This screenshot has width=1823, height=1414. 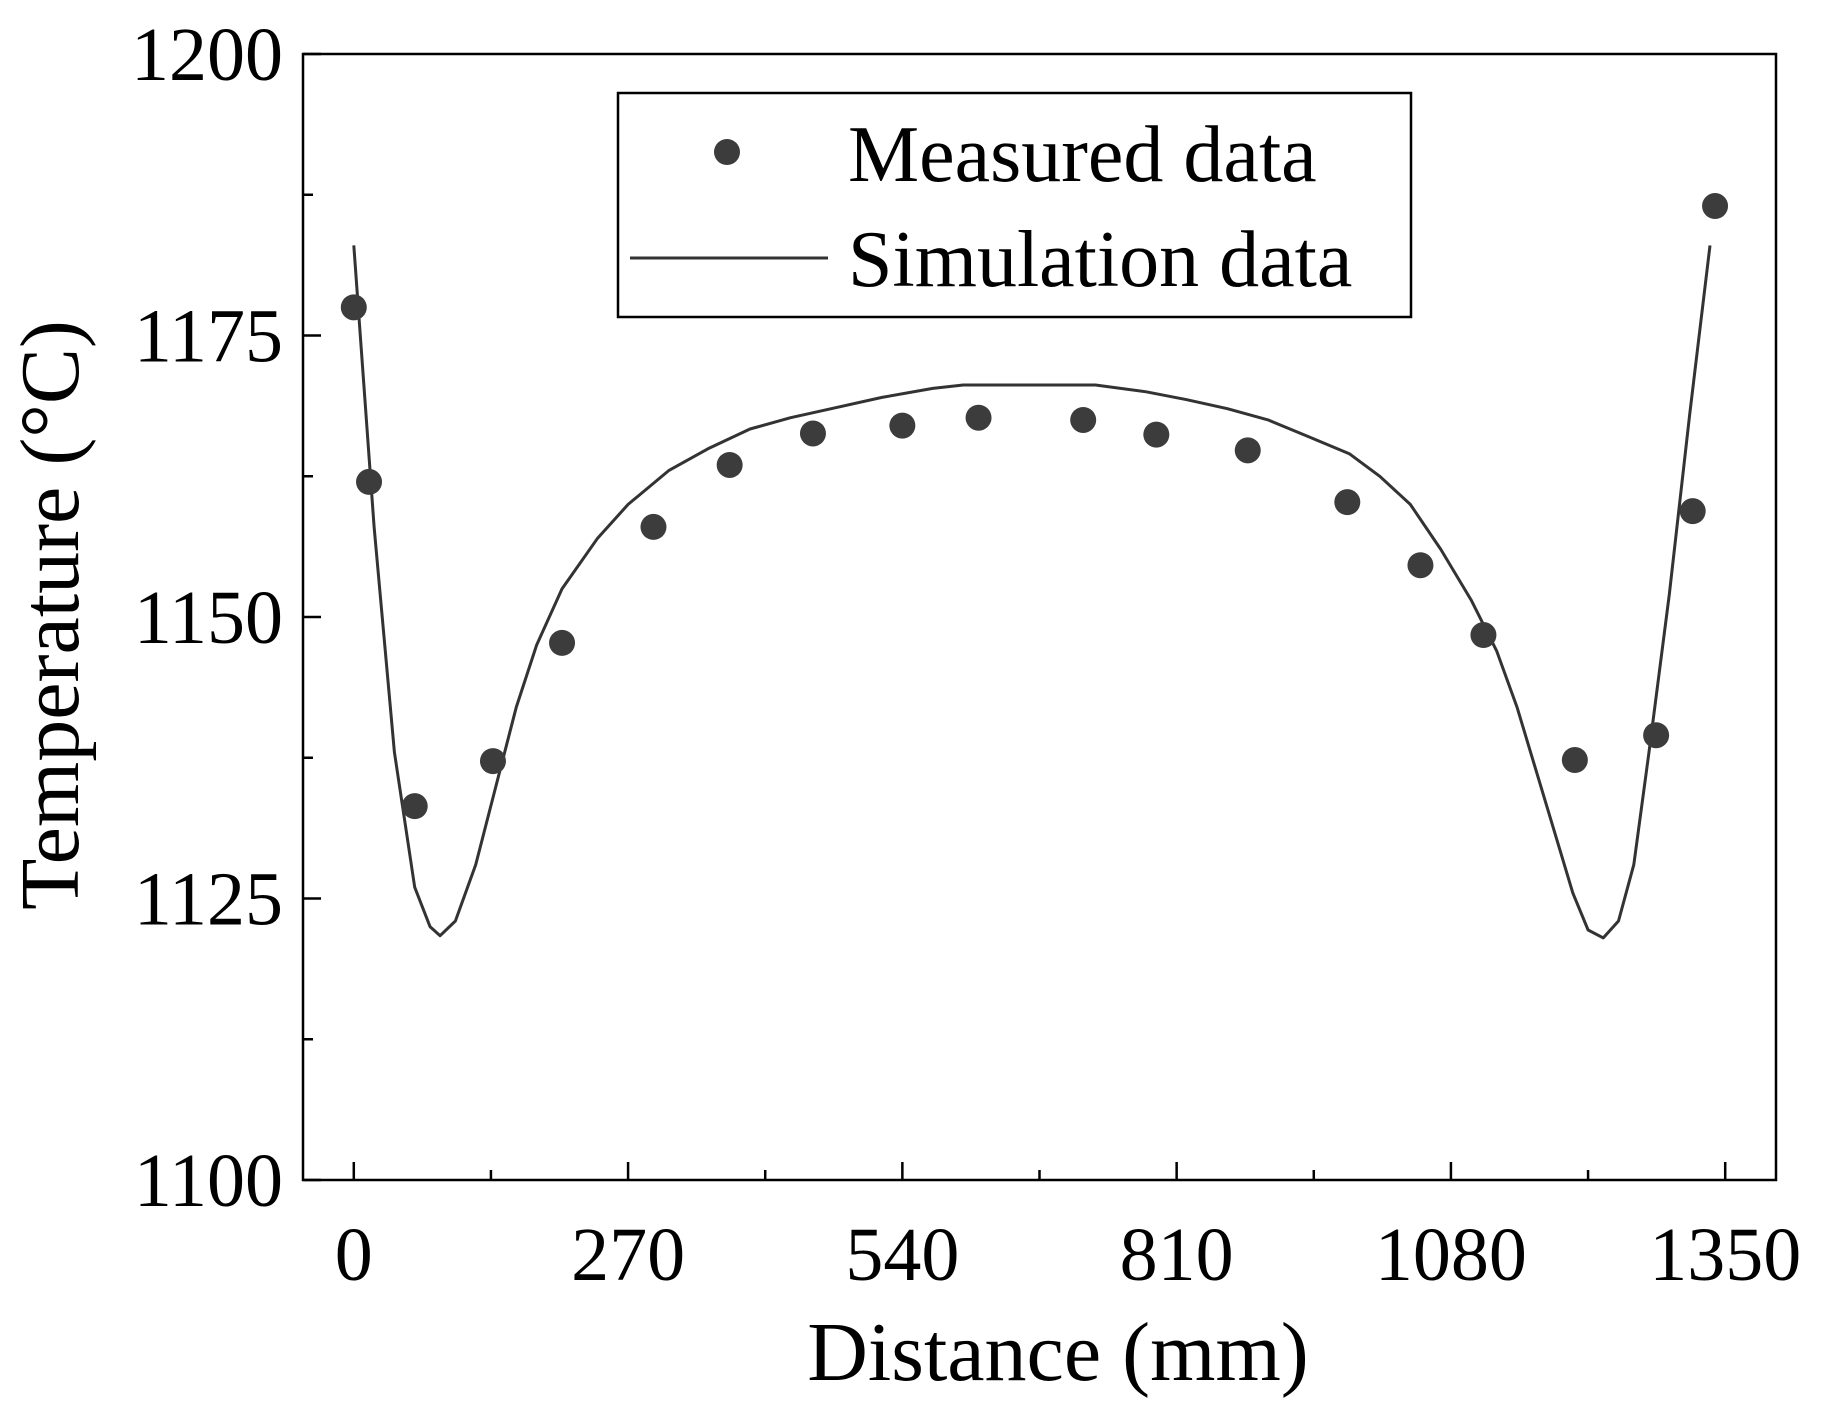 I want to click on y-tick-label-1125: 1125, so click(x=208, y=900).